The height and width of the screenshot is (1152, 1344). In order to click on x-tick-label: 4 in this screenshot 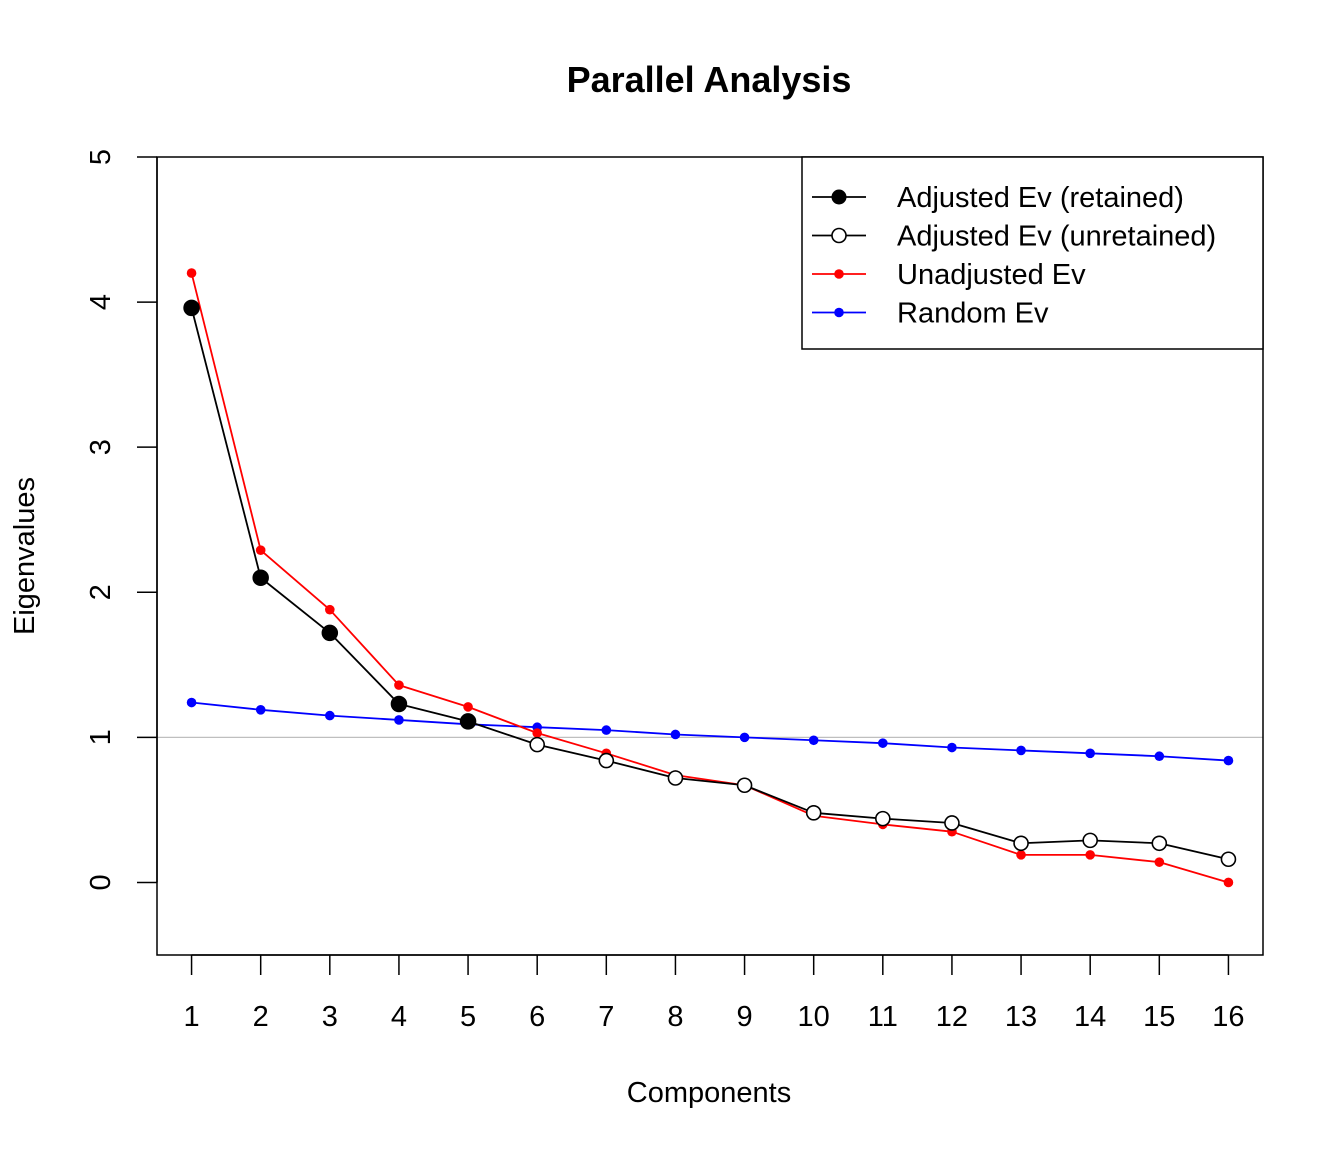, I will do `click(399, 1017)`.